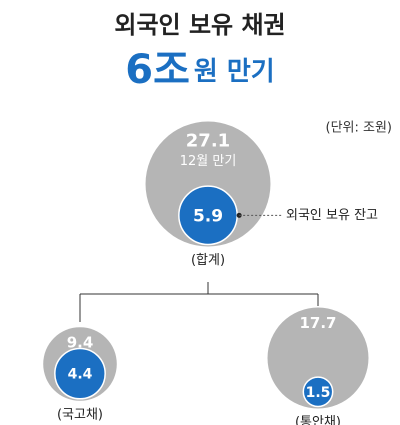 This screenshot has width=400, height=425. What do you see at coordinates (199, 302) in the screenshot?
I see `connectors` at bounding box center [199, 302].